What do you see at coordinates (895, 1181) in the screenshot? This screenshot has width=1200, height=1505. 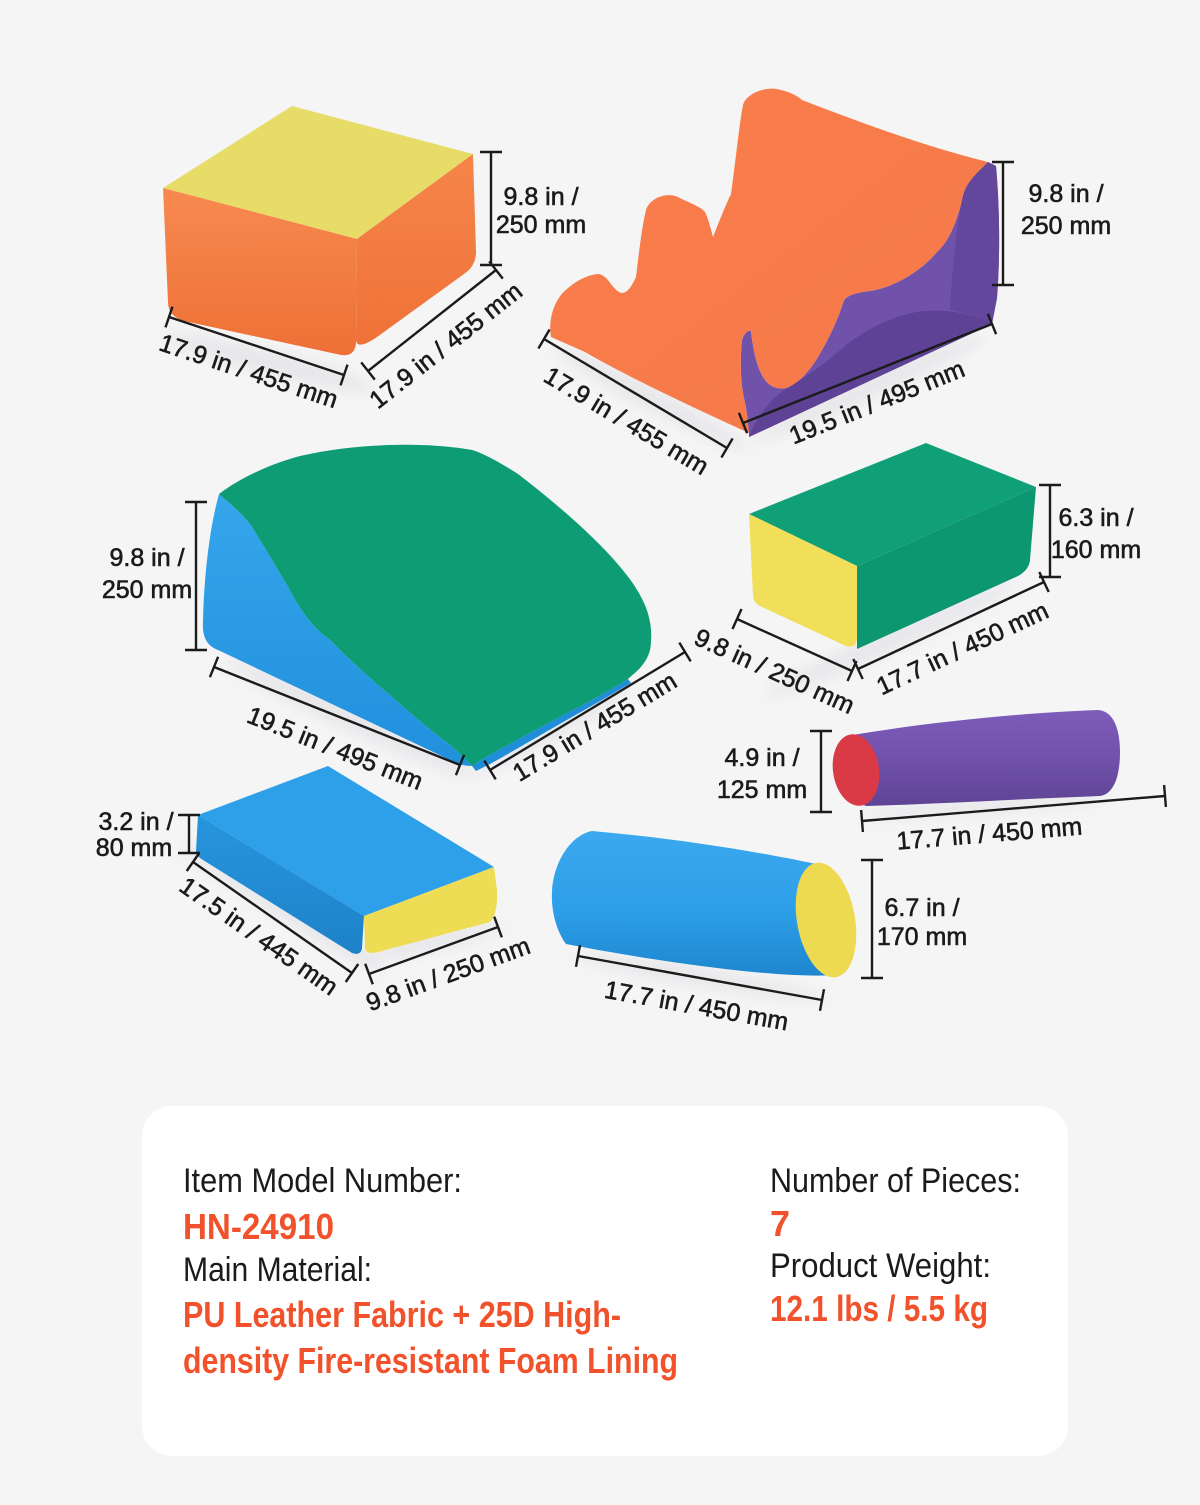 I see `svg-text: Number of Pieces:` at bounding box center [895, 1181].